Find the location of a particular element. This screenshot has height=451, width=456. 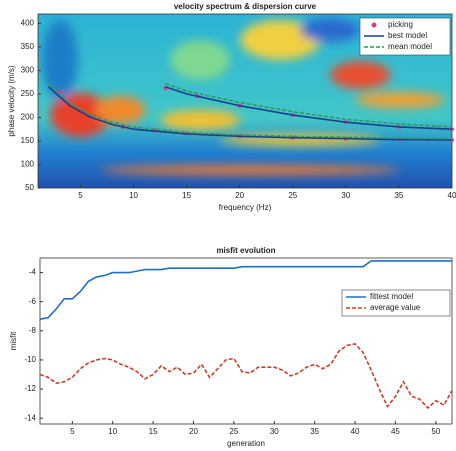

y-tick-label: -10 is located at coordinates (30, 359).